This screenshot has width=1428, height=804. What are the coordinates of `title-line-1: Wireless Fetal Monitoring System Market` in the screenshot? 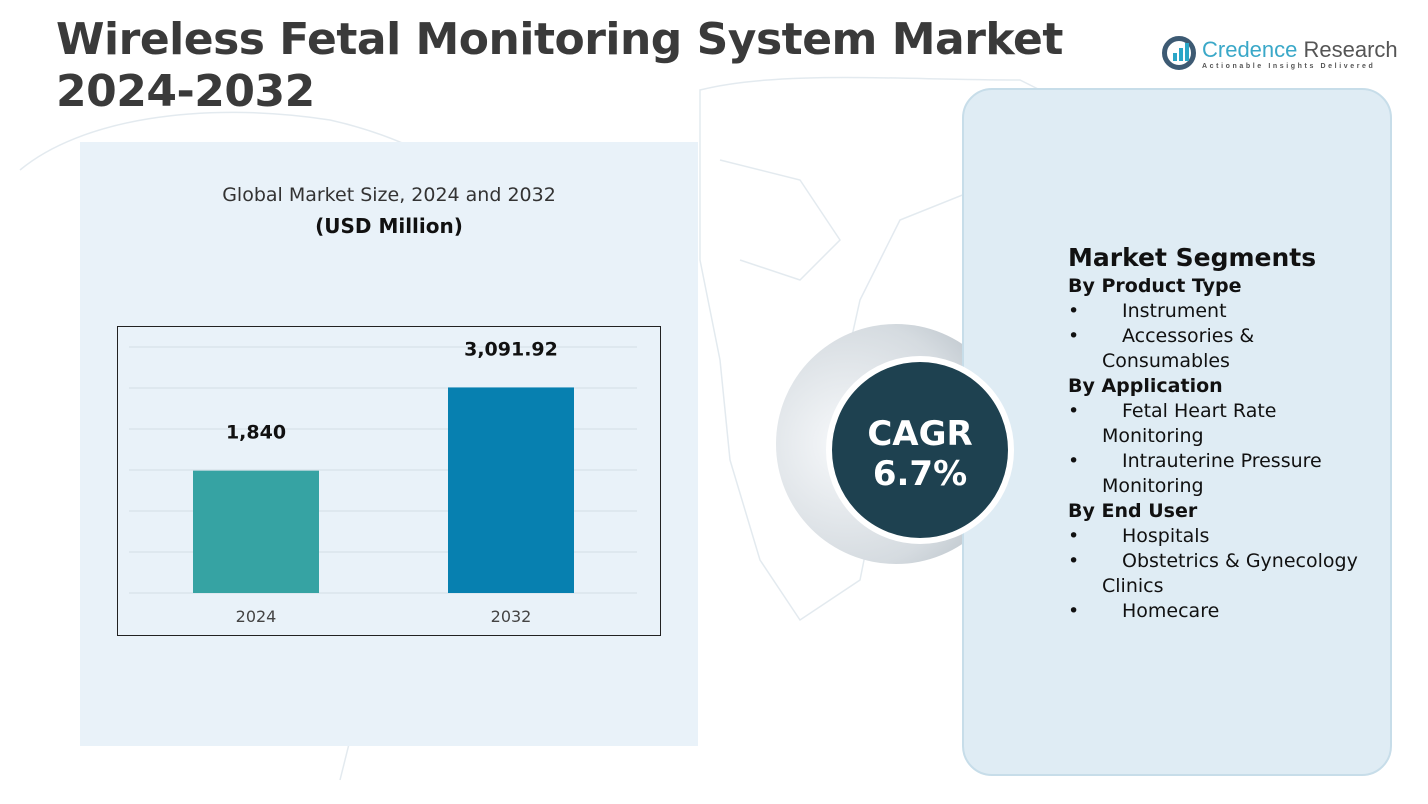 It's located at (559, 39).